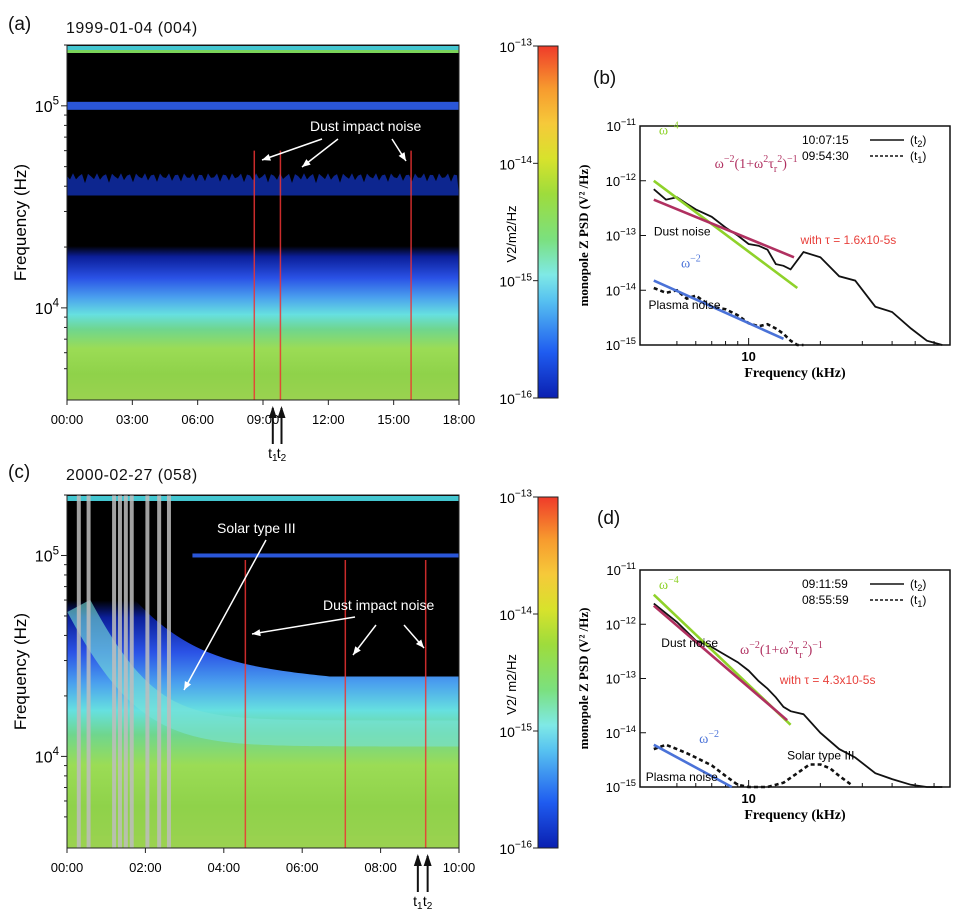 This screenshot has height=915, width=965. What do you see at coordinates (609, 518) in the screenshot?
I see `panel-label-d: (d)` at bounding box center [609, 518].